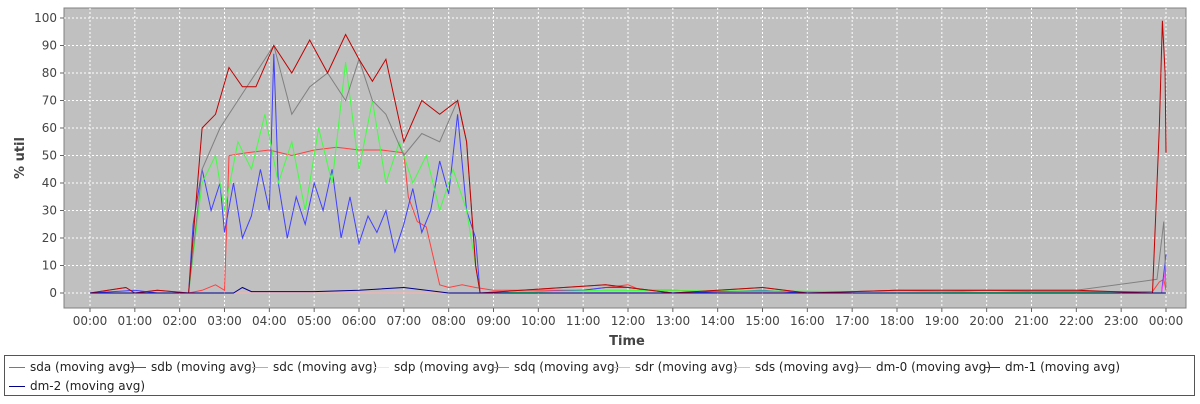 This screenshot has width=1200, height=404. What do you see at coordinates (852, 321) in the screenshot?
I see `x-tick-label: 17:00` at bounding box center [852, 321].